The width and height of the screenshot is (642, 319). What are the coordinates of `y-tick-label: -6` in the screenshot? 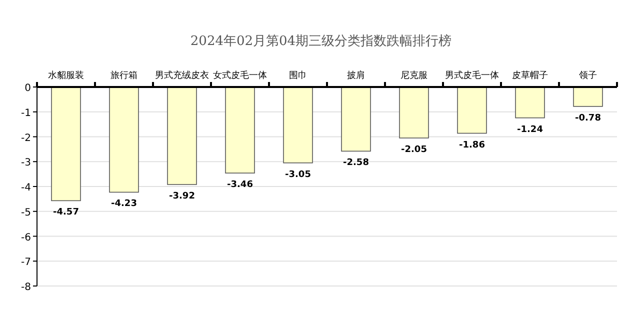 It's located at (26, 238).